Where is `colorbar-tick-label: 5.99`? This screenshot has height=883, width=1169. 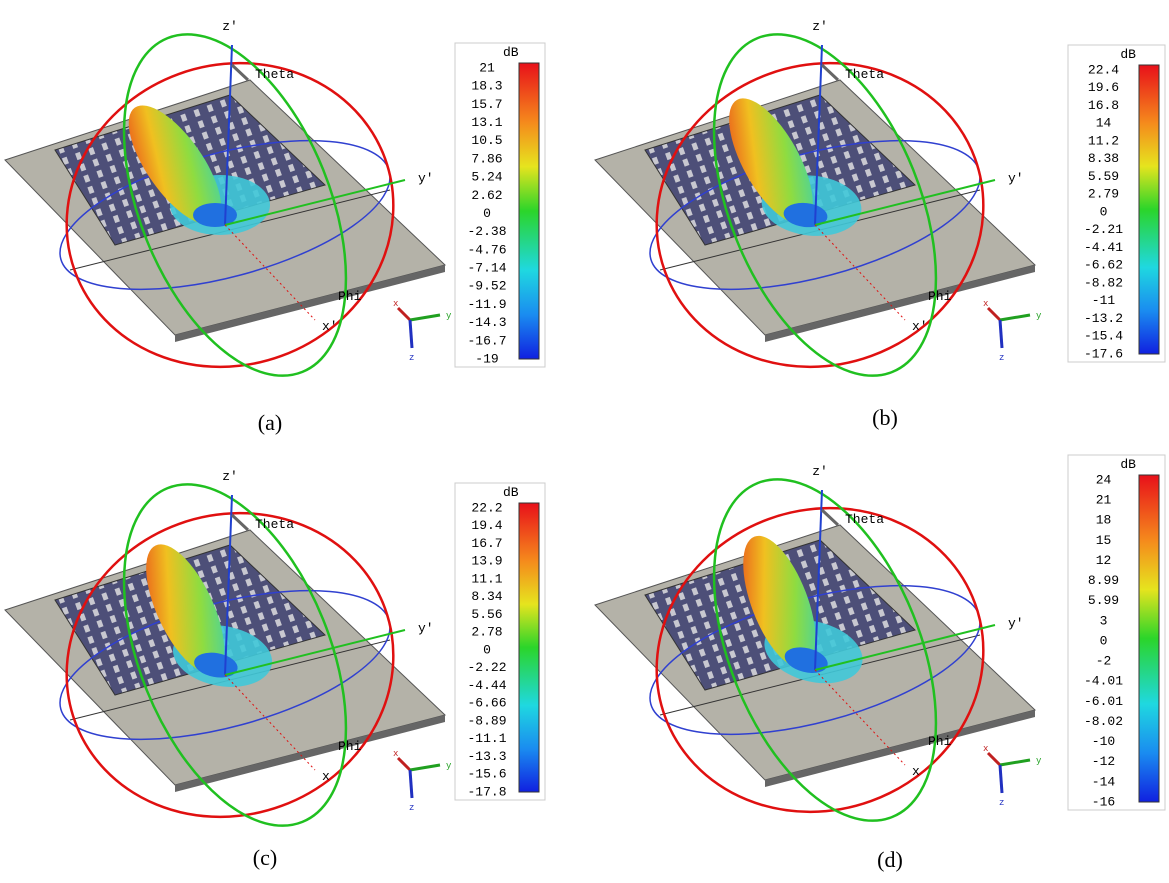 colorbar-tick-label: 5.99 is located at coordinates (1103, 600).